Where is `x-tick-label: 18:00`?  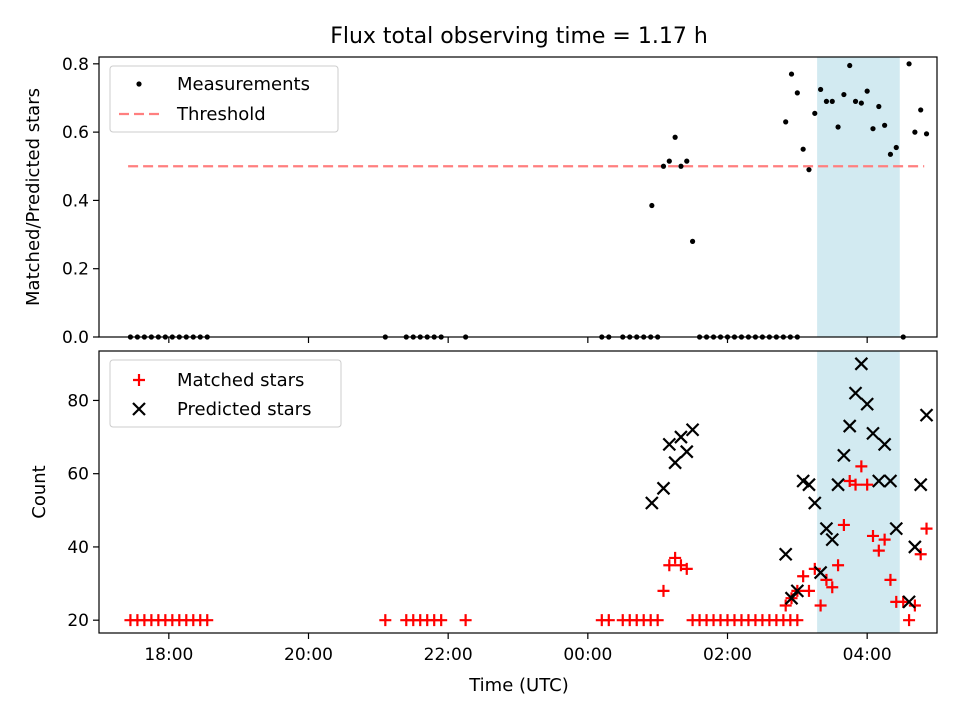 x-tick-label: 18:00 is located at coordinates (168, 655).